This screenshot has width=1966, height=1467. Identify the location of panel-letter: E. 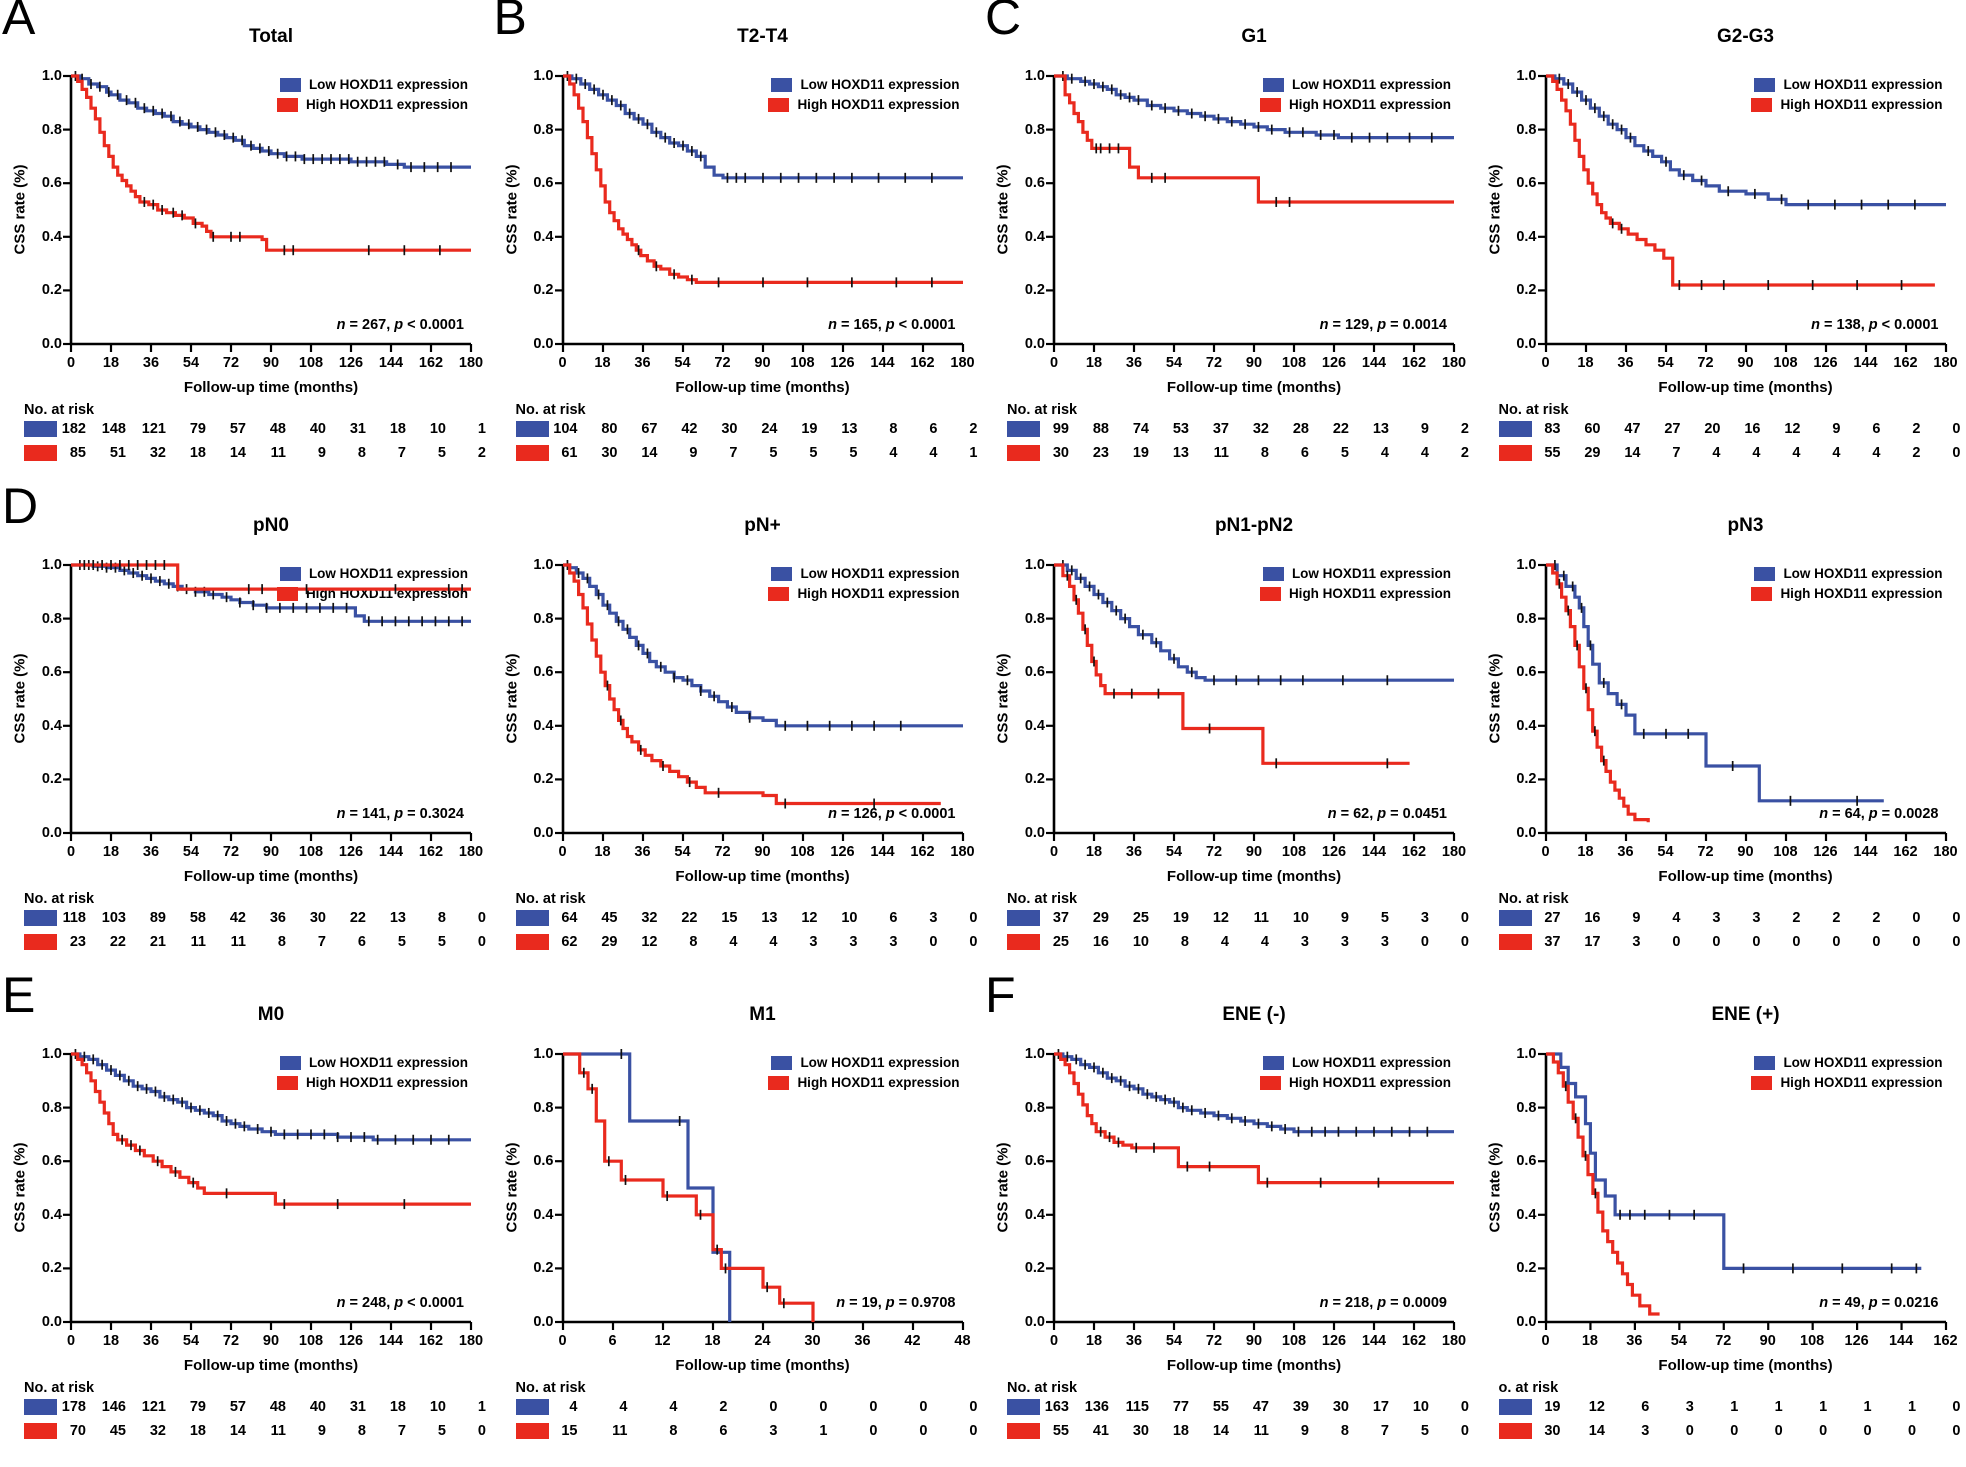
(19, 995).